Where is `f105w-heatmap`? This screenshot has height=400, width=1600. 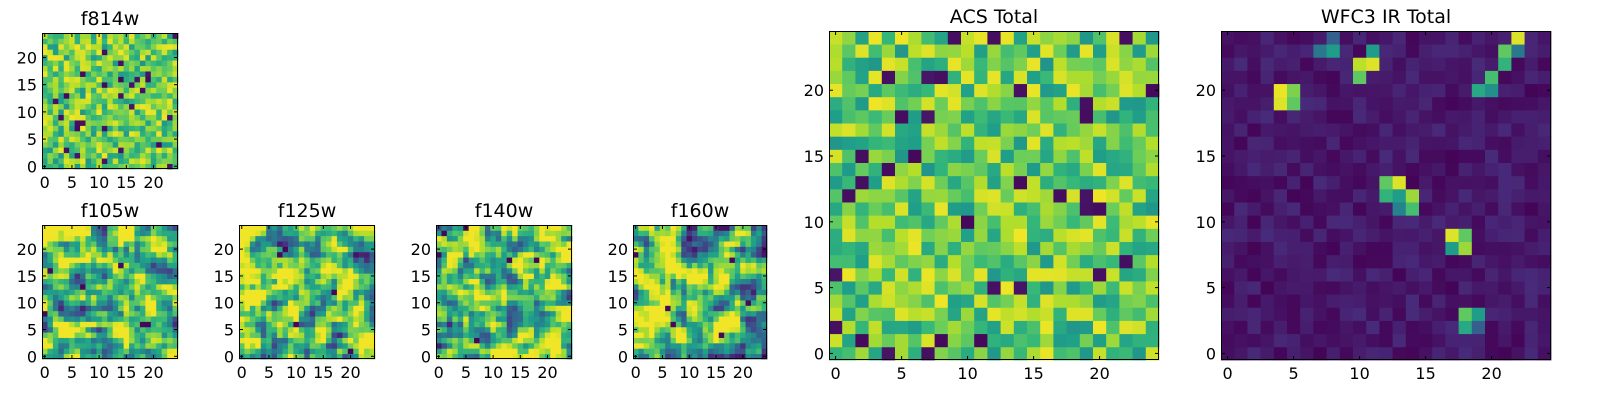
f105w-heatmap is located at coordinates (110, 292).